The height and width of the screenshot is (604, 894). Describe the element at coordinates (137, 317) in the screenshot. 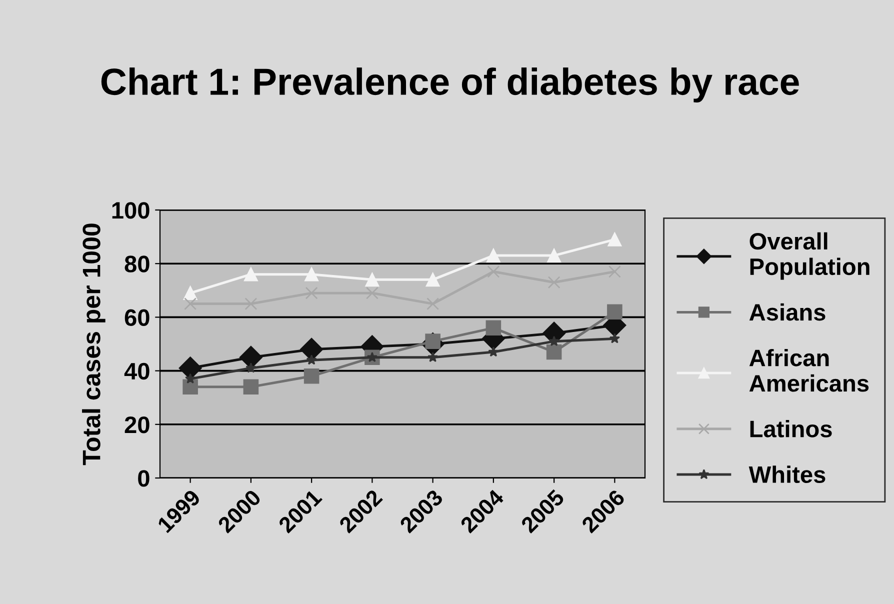

I see `y-tick-label: 60` at that location.